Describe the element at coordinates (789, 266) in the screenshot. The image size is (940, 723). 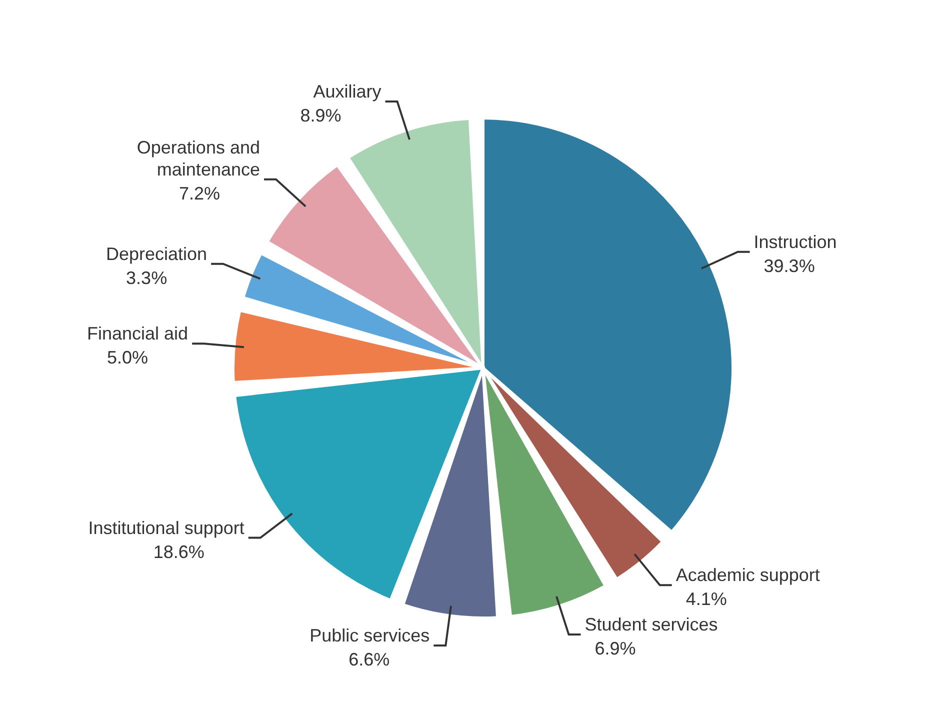
I see `data-label: 39.3%` at that location.